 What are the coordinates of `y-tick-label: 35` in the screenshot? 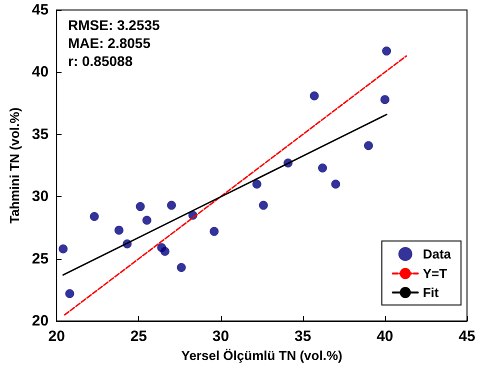 It's located at (40, 134).